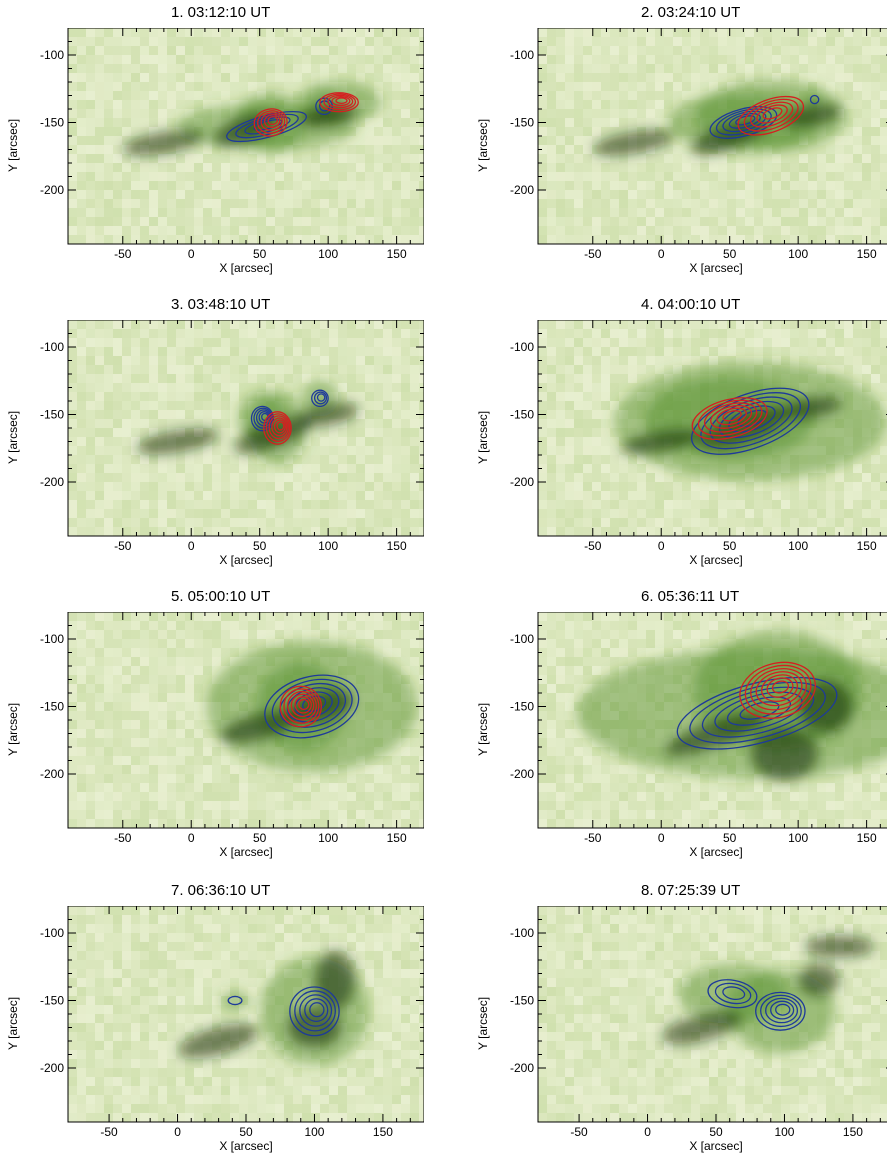 The height and width of the screenshot is (1172, 887). I want to click on panel-title: 7. 06:36:10 UT, so click(221, 890).